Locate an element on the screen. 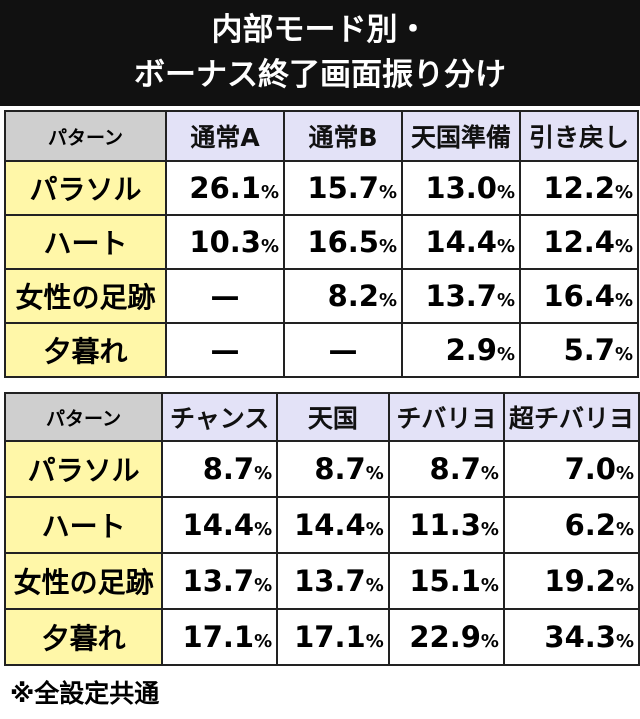 This screenshot has width=640, height=719. table-row: 女性の足跡 —8.2% 13.7% 16.4% is located at coordinates (321, 296).